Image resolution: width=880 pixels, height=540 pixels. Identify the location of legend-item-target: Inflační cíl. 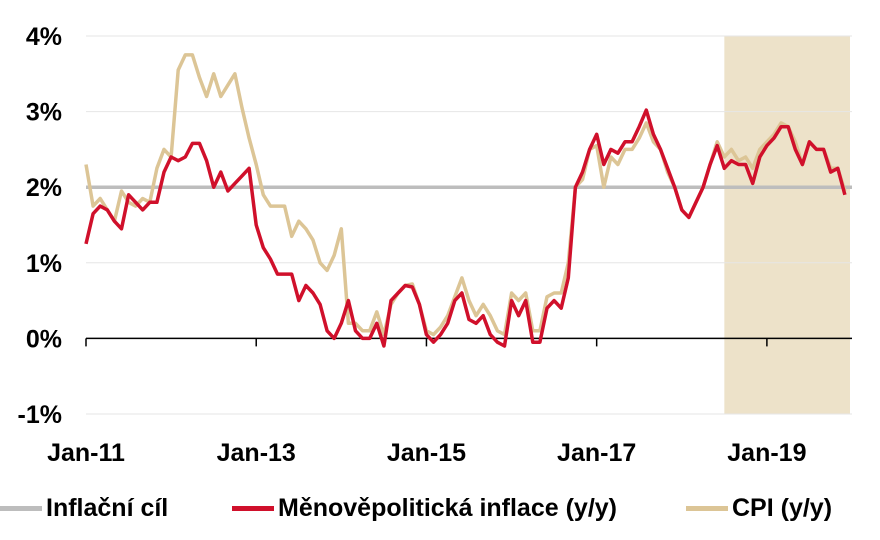
(84, 508).